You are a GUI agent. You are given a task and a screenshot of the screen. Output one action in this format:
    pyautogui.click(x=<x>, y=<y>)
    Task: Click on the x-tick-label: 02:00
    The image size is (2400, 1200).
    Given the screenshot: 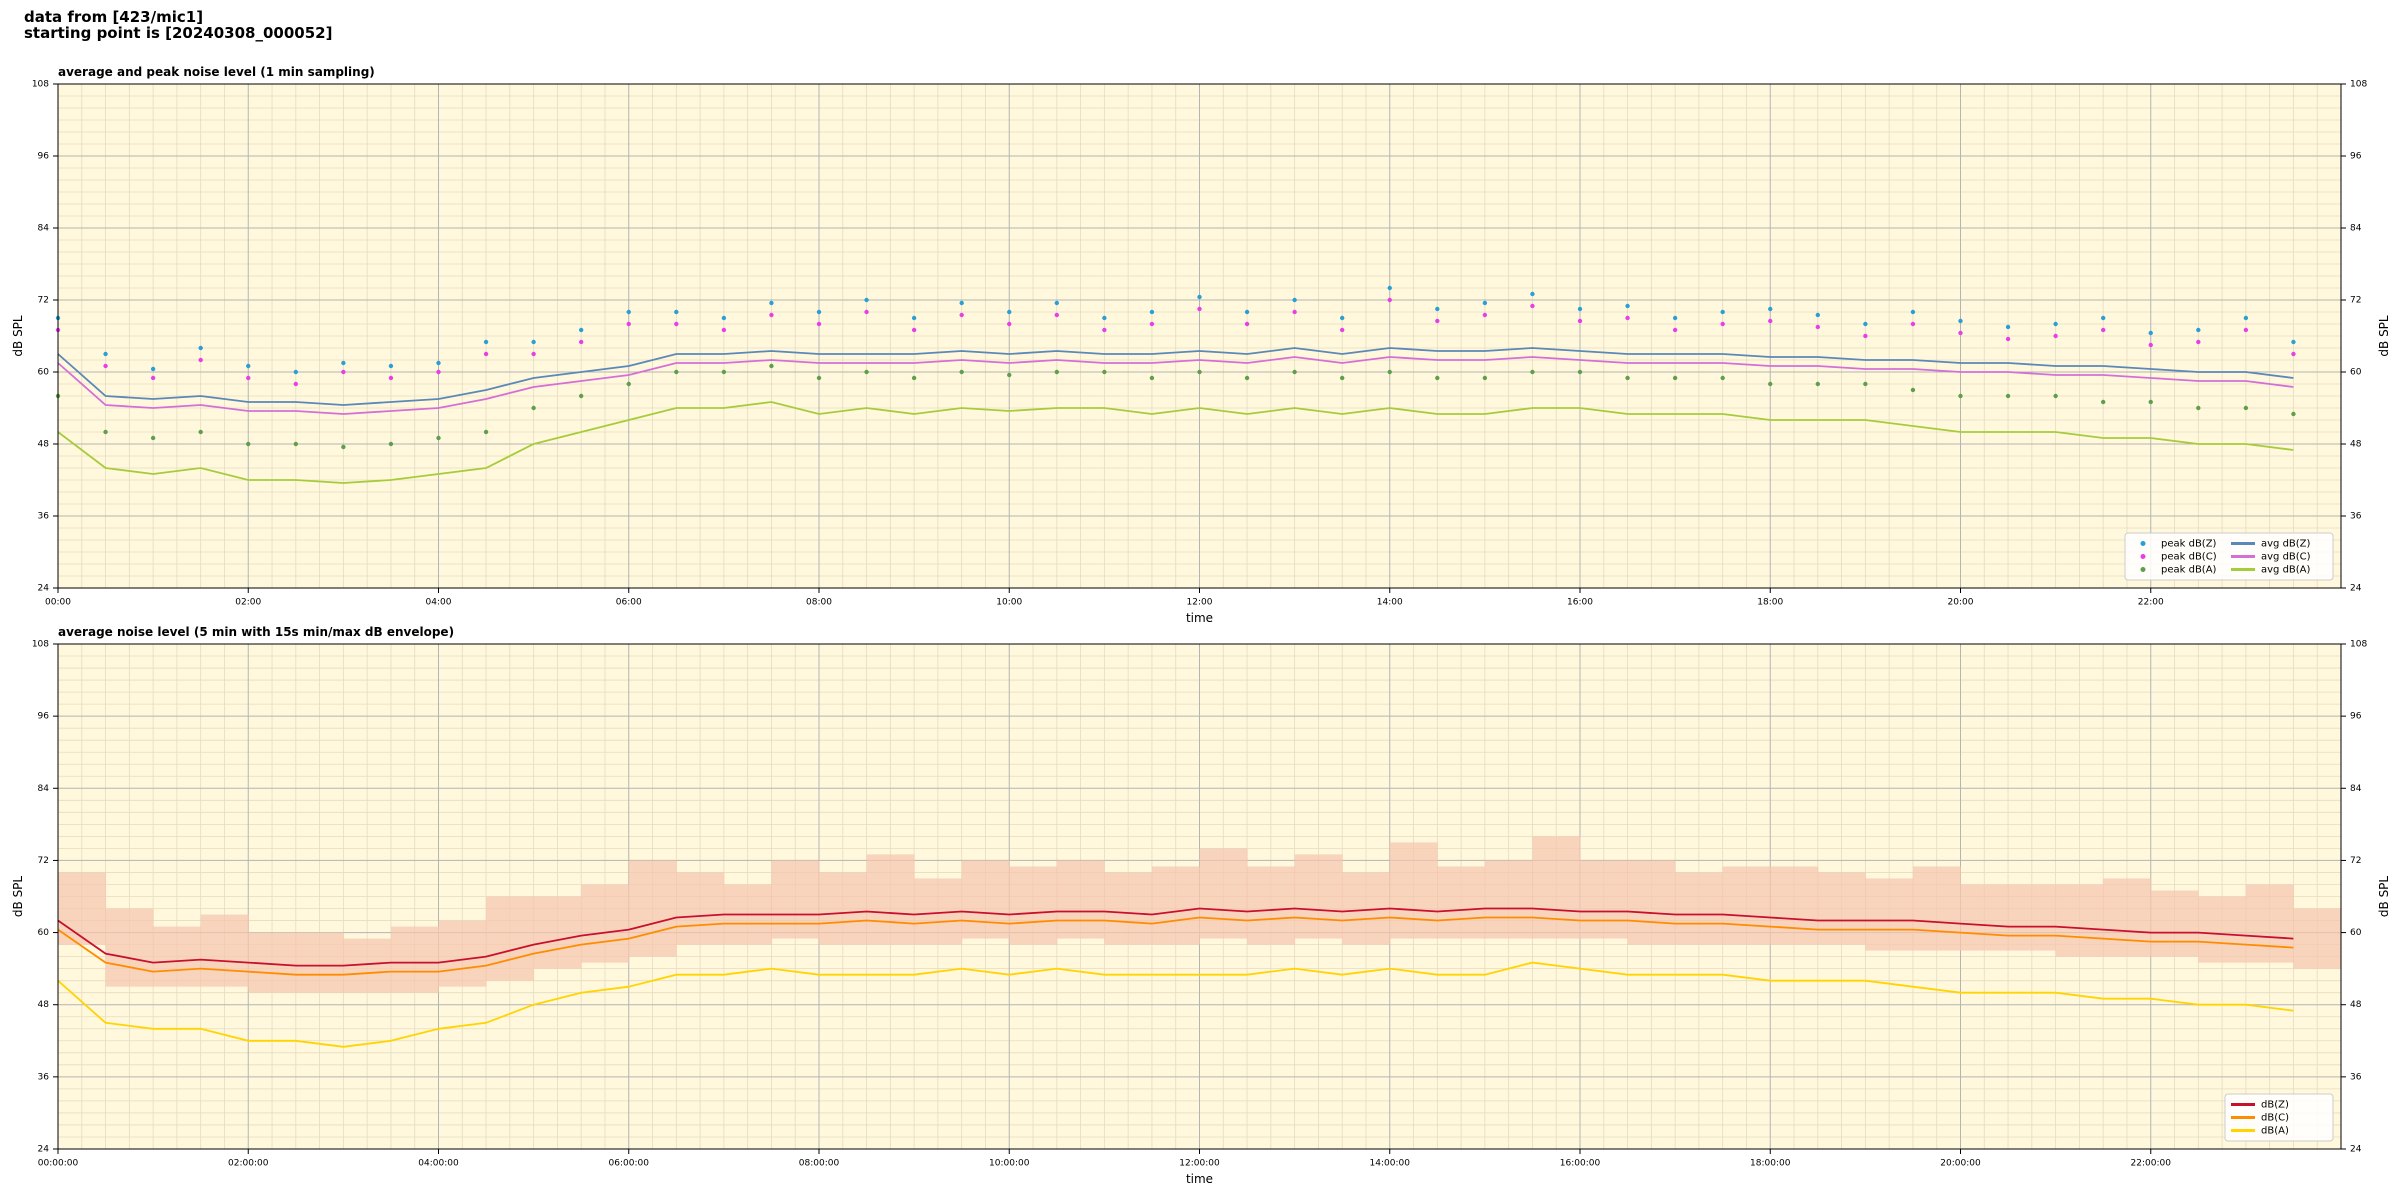 What is the action you would take?
    pyautogui.click(x=248, y=603)
    